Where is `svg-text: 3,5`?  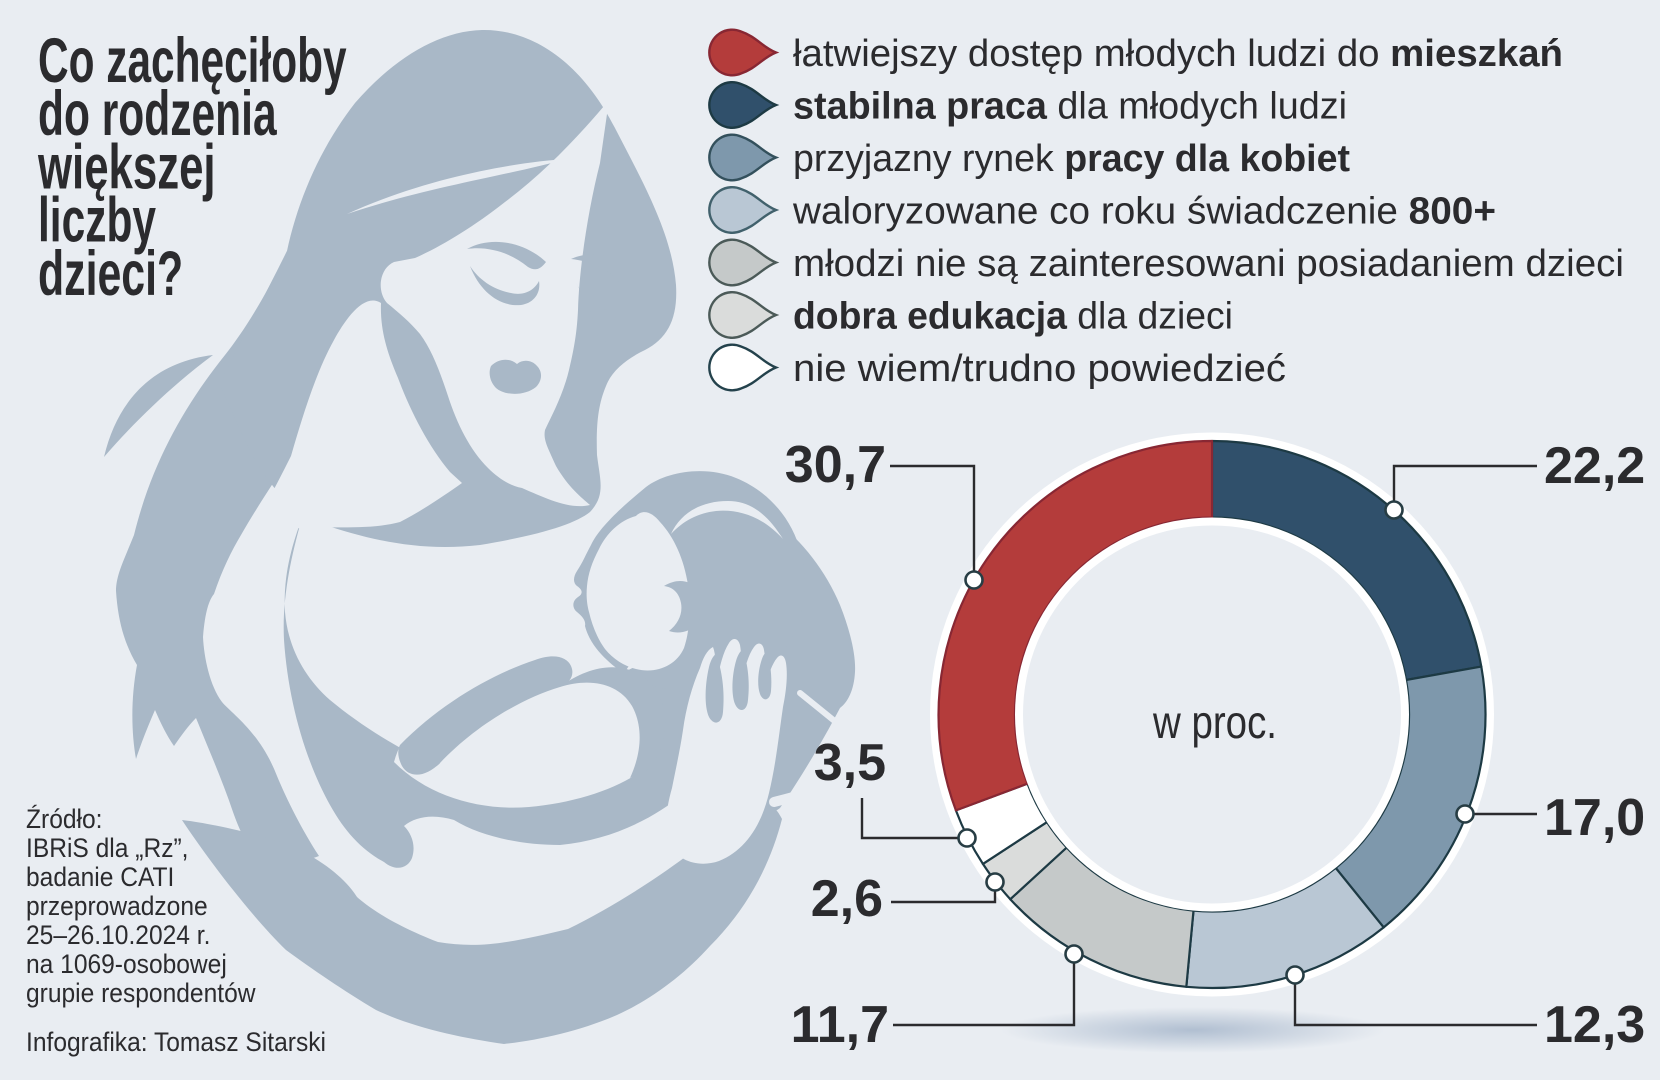 svg-text: 3,5 is located at coordinates (850, 763).